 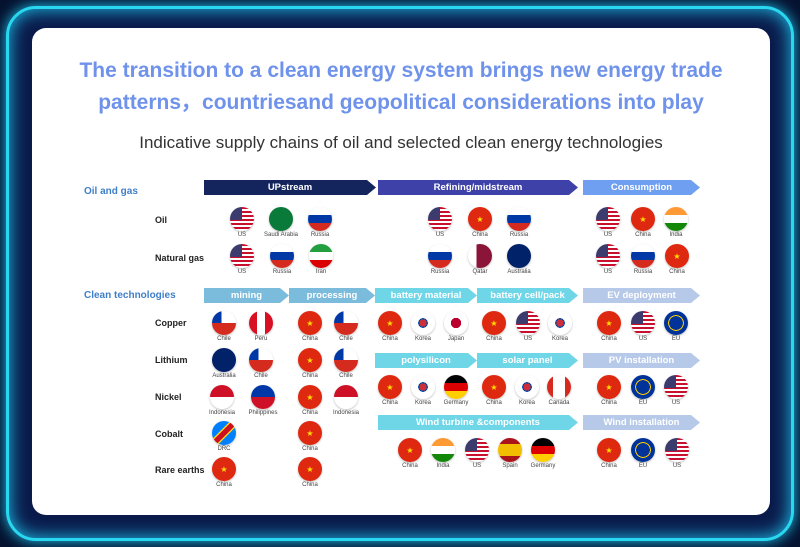 What do you see at coordinates (559, 387) in the screenshot?
I see `canada-flag-icon` at bounding box center [559, 387].